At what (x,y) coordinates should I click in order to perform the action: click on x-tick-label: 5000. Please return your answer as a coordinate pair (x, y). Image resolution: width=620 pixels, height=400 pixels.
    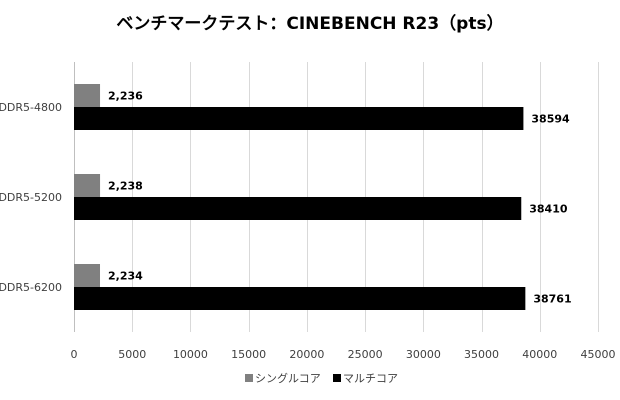
    Looking at the image, I should click on (132, 354).